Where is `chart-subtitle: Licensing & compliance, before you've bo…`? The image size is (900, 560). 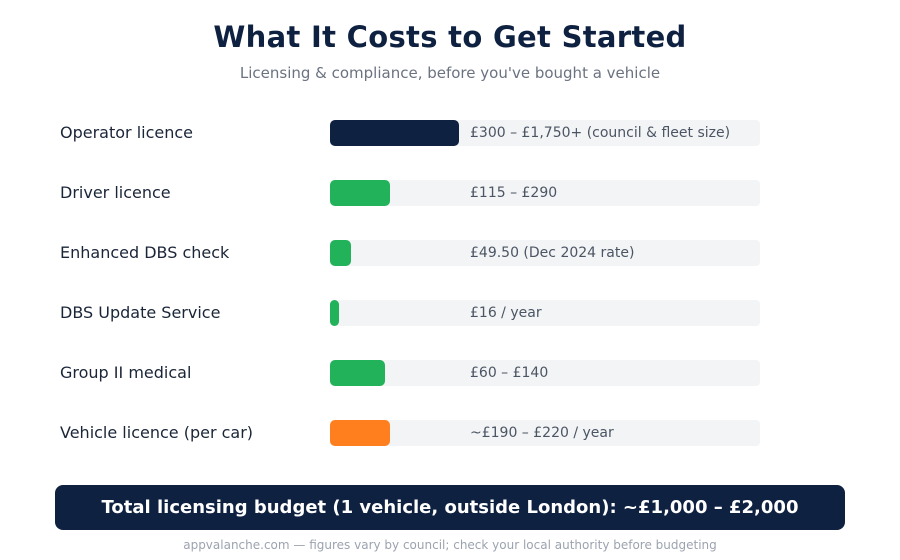
chart-subtitle: Licensing & compliance, before you've bo… is located at coordinates (450, 73).